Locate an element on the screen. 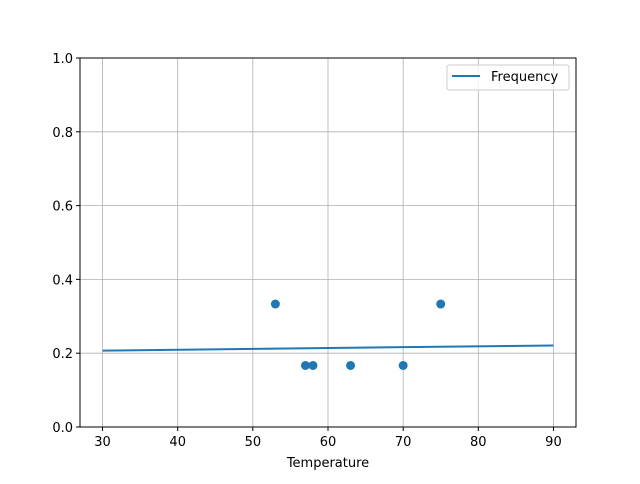 Image resolution: width=640 pixels, height=484 pixels. x-tick-label: 40 is located at coordinates (177, 442).